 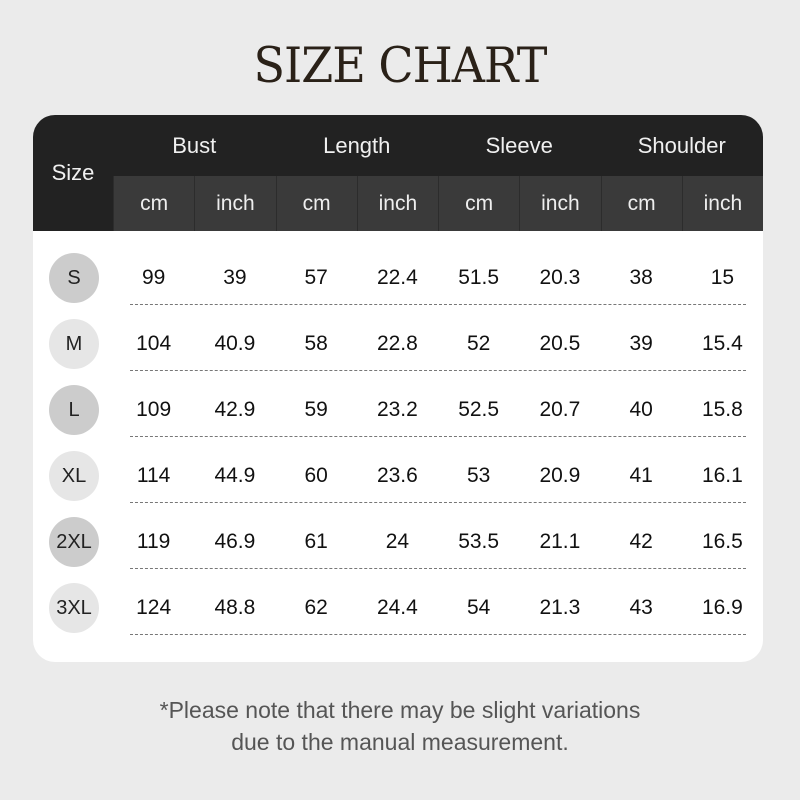 I want to click on table-cell: 24.4, so click(x=397, y=607).